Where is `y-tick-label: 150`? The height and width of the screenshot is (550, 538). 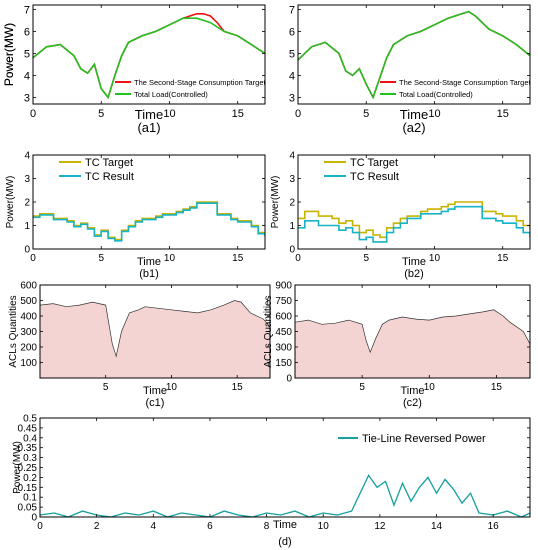
y-tick-label: 150 is located at coordinates (283, 363).